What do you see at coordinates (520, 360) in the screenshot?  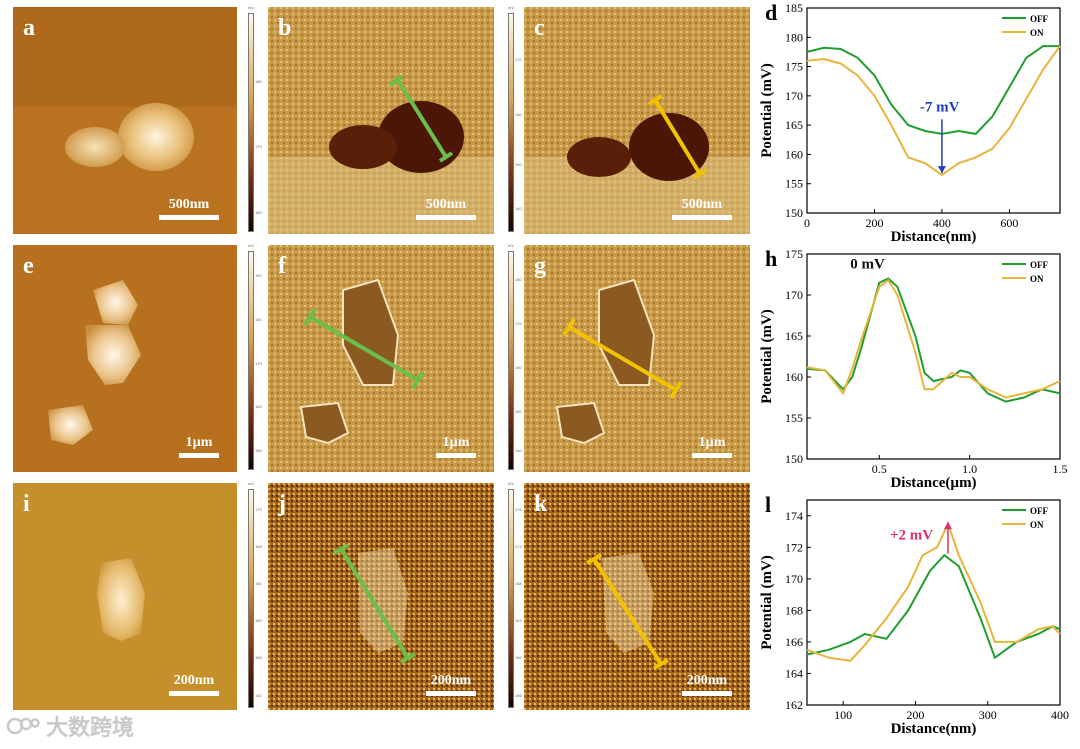 I see `colorbar-ticks: 180 170 160 150 140` at bounding box center [520, 360].